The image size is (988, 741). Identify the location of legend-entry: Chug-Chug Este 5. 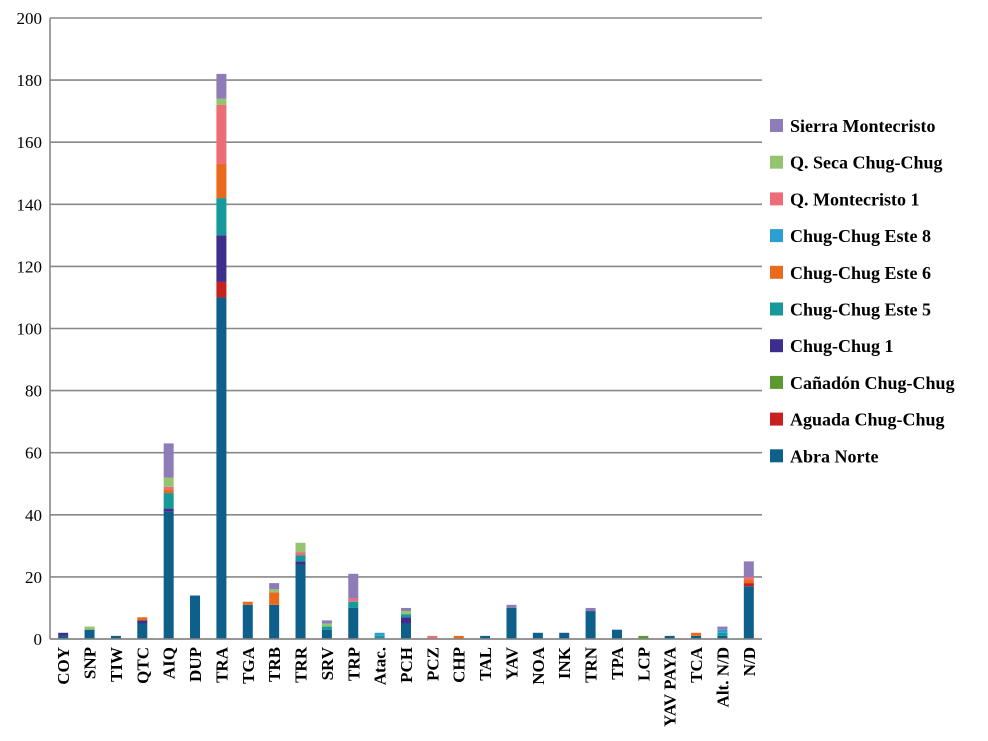
(860, 310).